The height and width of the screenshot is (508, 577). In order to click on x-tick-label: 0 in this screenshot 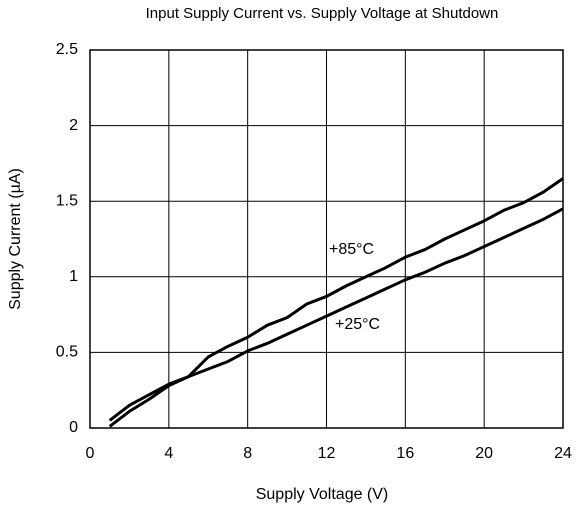, I will do `click(90, 453)`.